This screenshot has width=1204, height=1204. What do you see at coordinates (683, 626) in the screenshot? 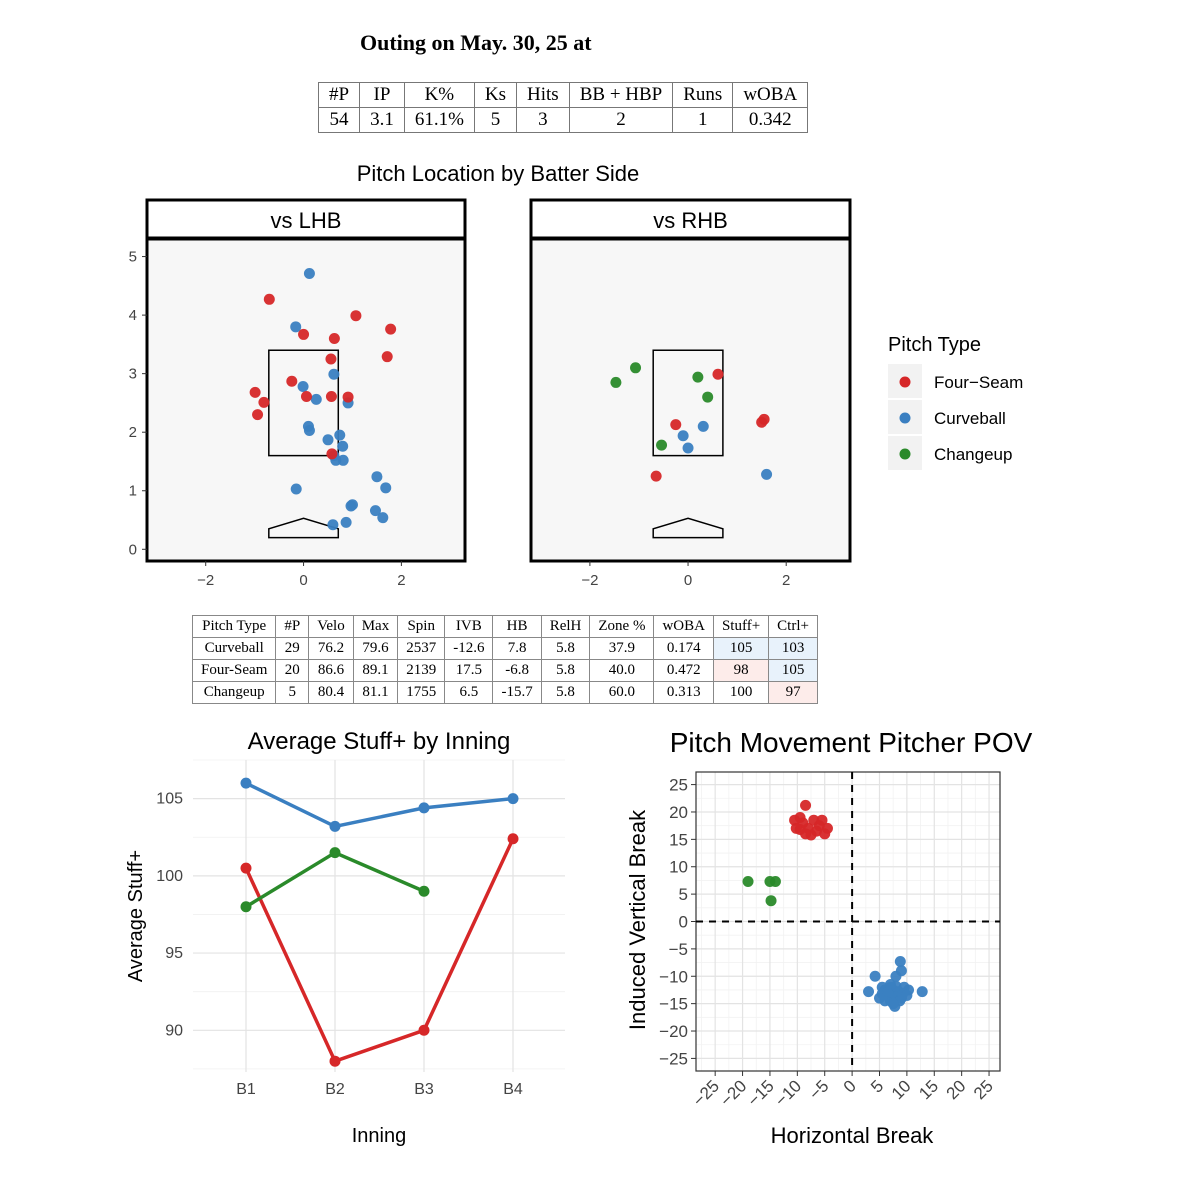
I see `pitch-table-header: wOBA` at bounding box center [683, 626].